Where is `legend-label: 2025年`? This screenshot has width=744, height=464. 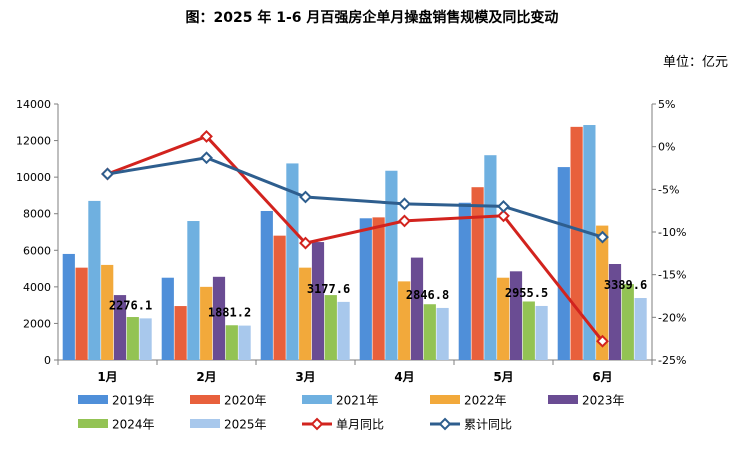 legend-label: 2025年 is located at coordinates (245, 425).